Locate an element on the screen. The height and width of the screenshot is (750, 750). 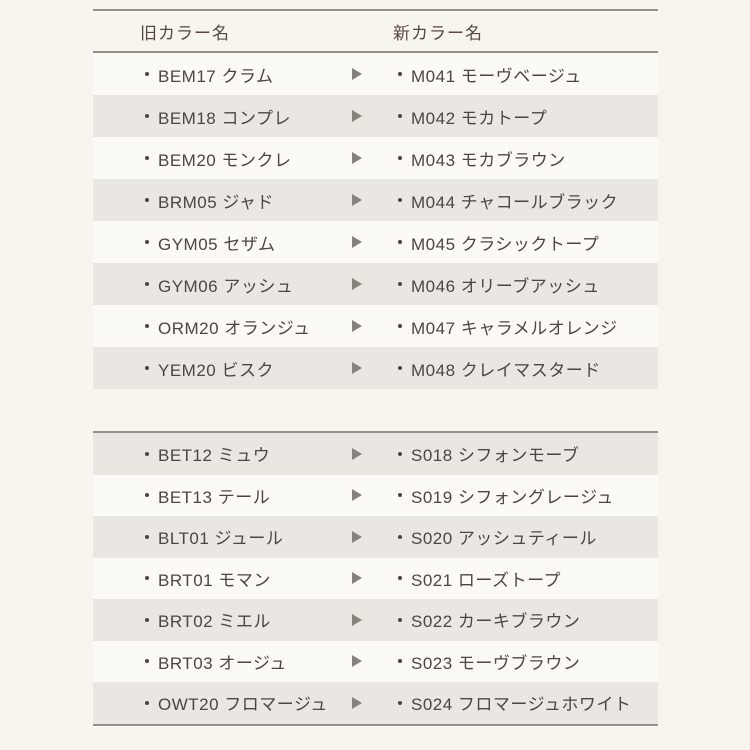
table-row: GYM06 アッシュ M046 オリーブアッシュ is located at coordinates (375, 284).